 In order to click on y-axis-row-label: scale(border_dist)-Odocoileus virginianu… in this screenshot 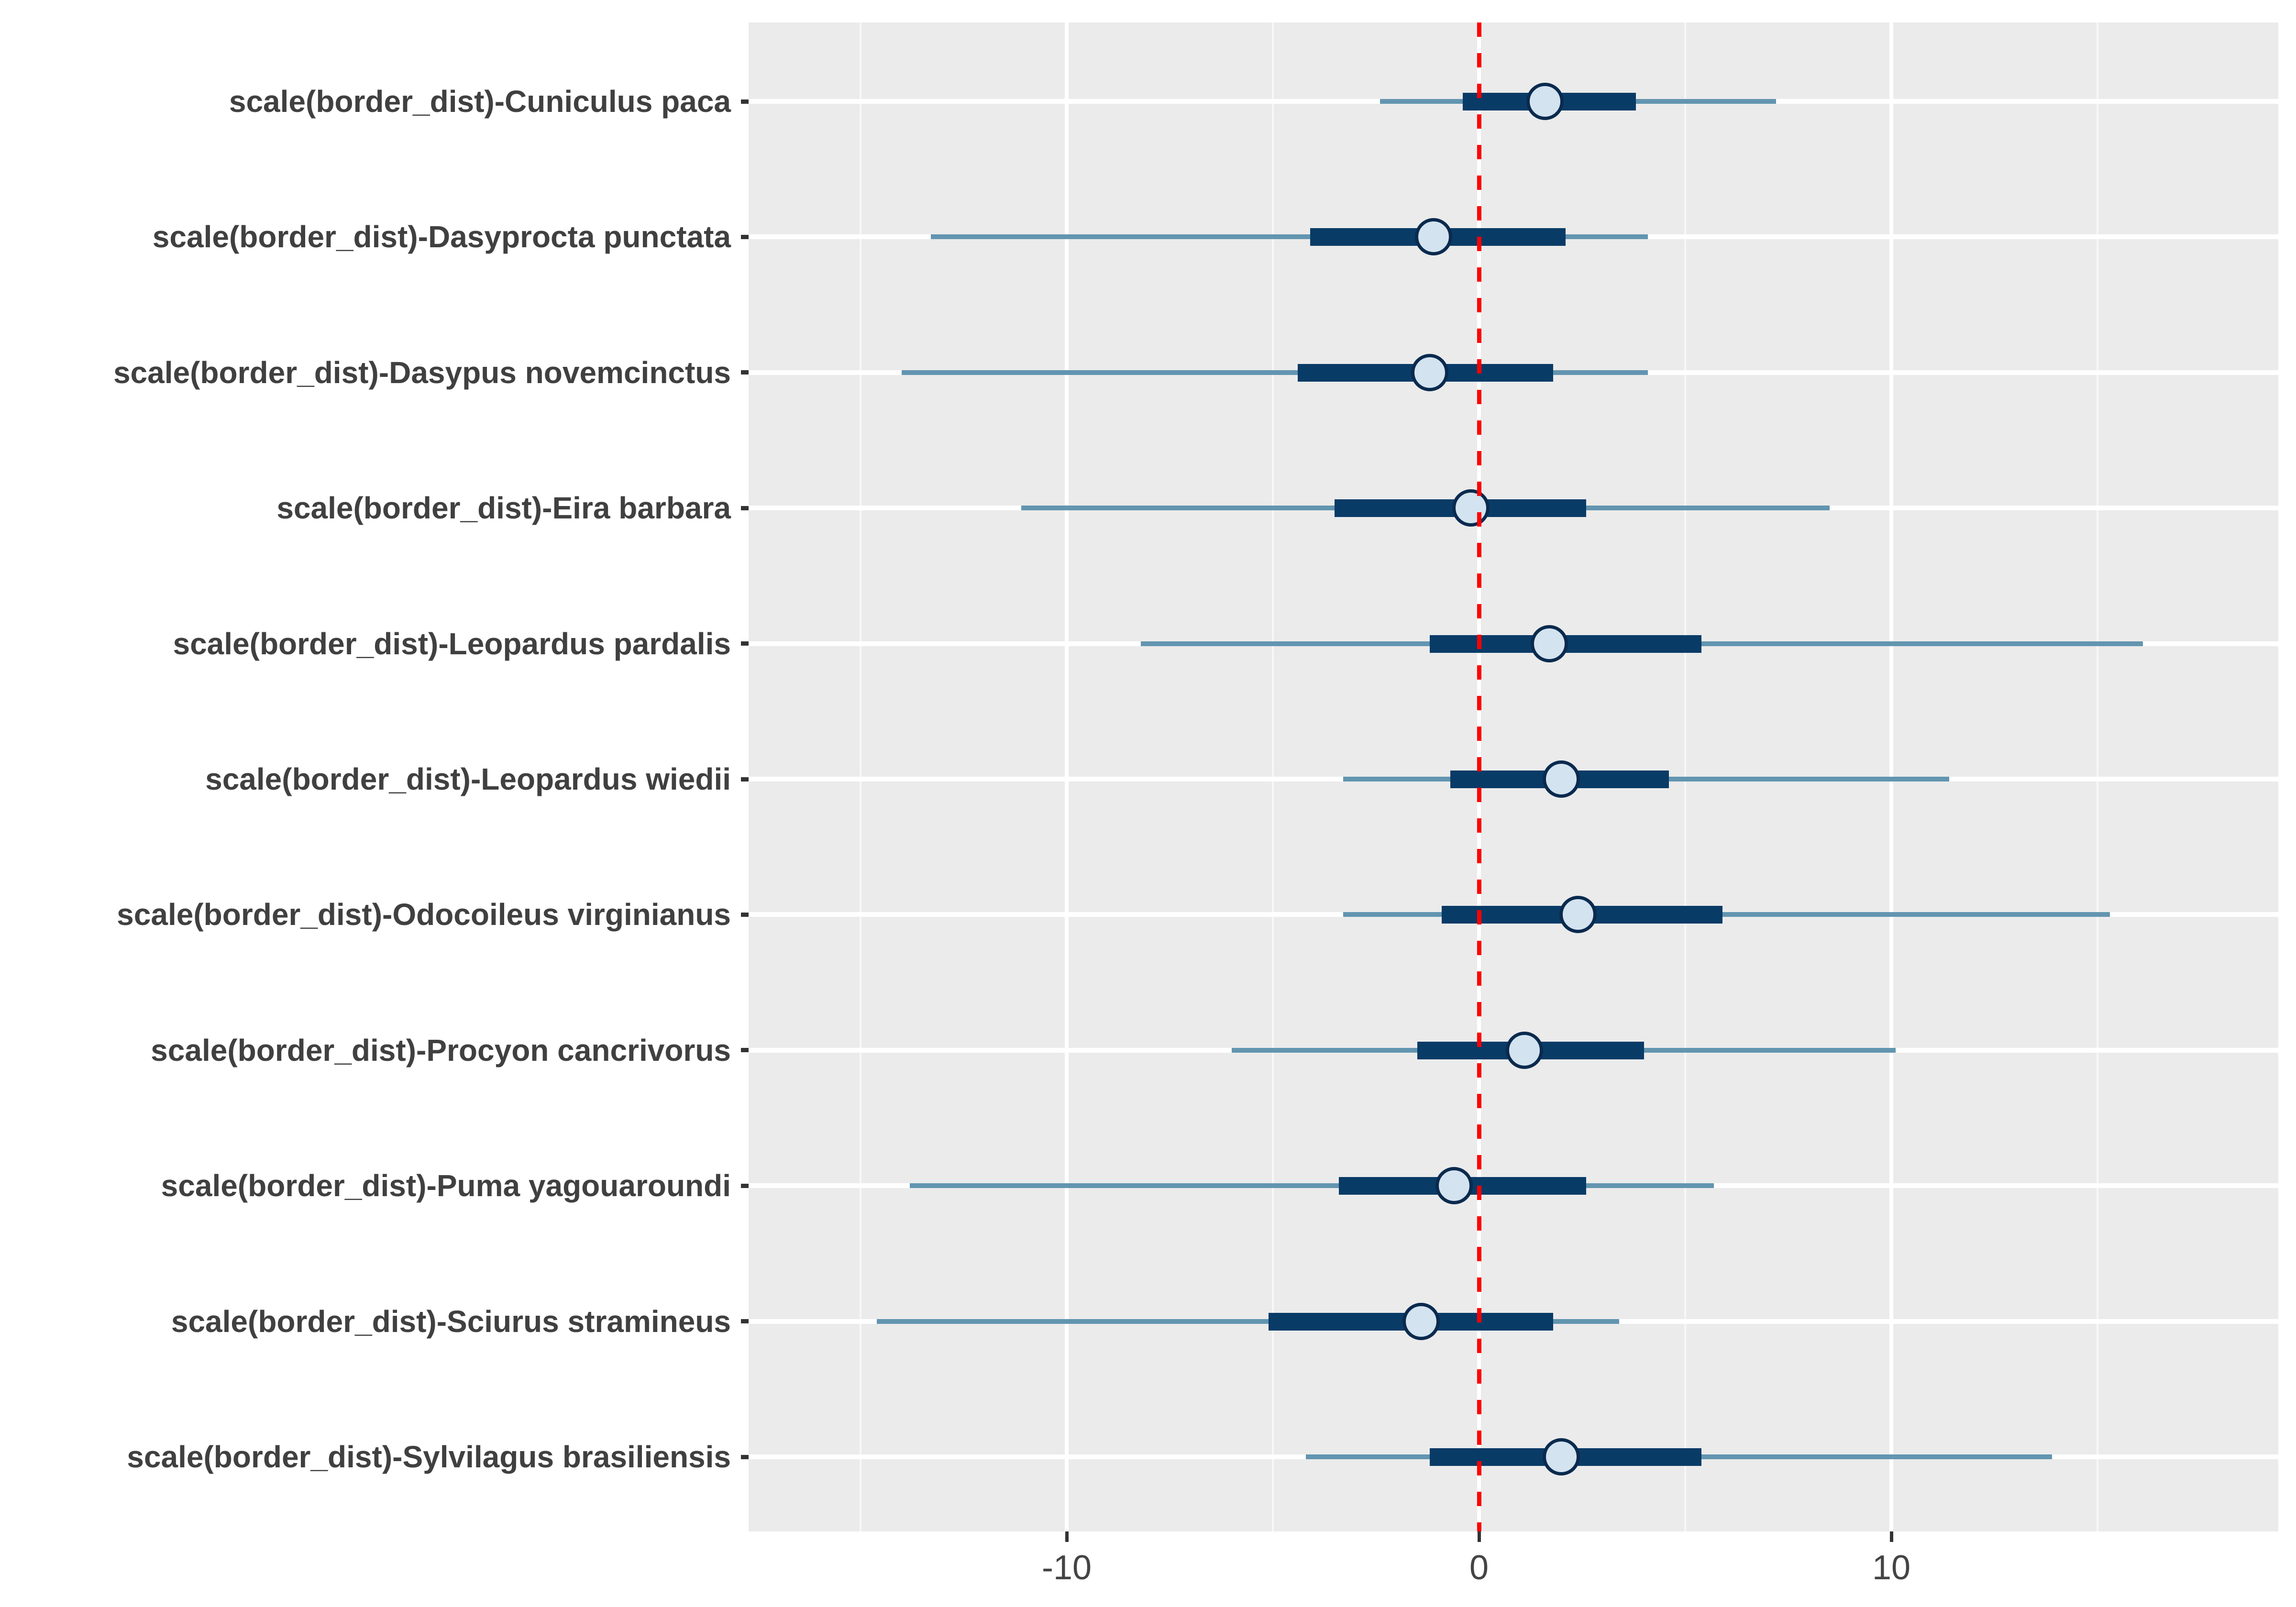, I will do `click(424, 914)`.